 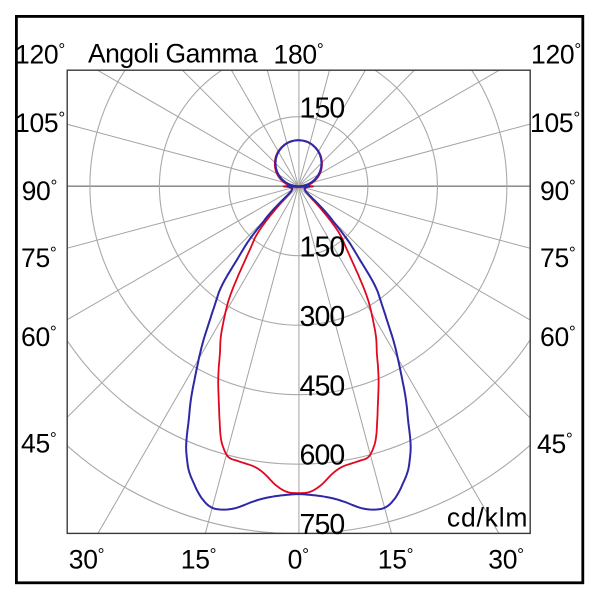 I want to click on svg-text: 300, so click(x=322, y=317).